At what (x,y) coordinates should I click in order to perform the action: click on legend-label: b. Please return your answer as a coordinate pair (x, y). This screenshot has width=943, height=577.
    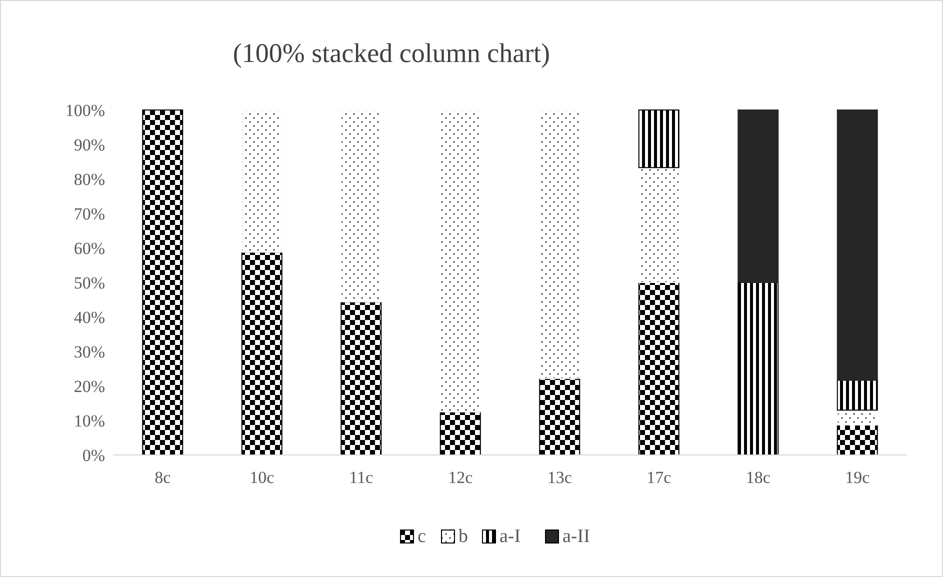
    Looking at the image, I should click on (463, 536).